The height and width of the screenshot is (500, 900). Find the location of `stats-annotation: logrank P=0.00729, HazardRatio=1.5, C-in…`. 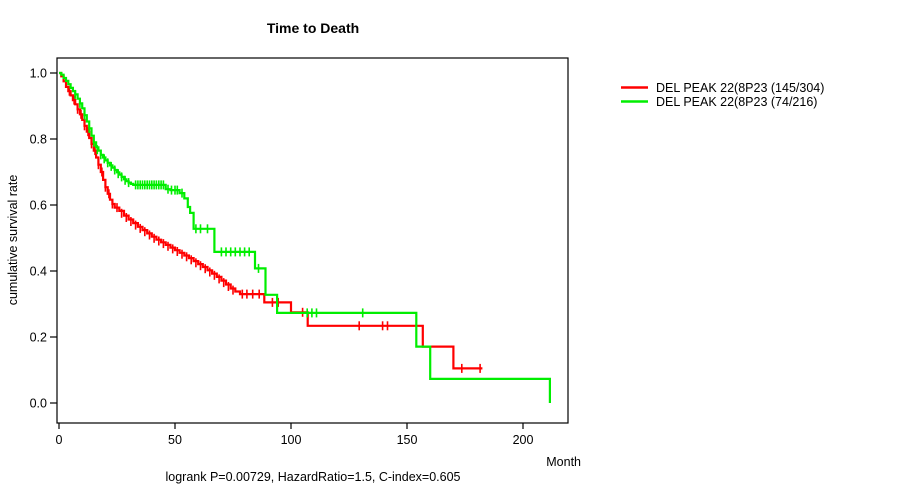

stats-annotation: logrank P=0.00729, HazardRatio=1.5, C-in… is located at coordinates (313, 477).